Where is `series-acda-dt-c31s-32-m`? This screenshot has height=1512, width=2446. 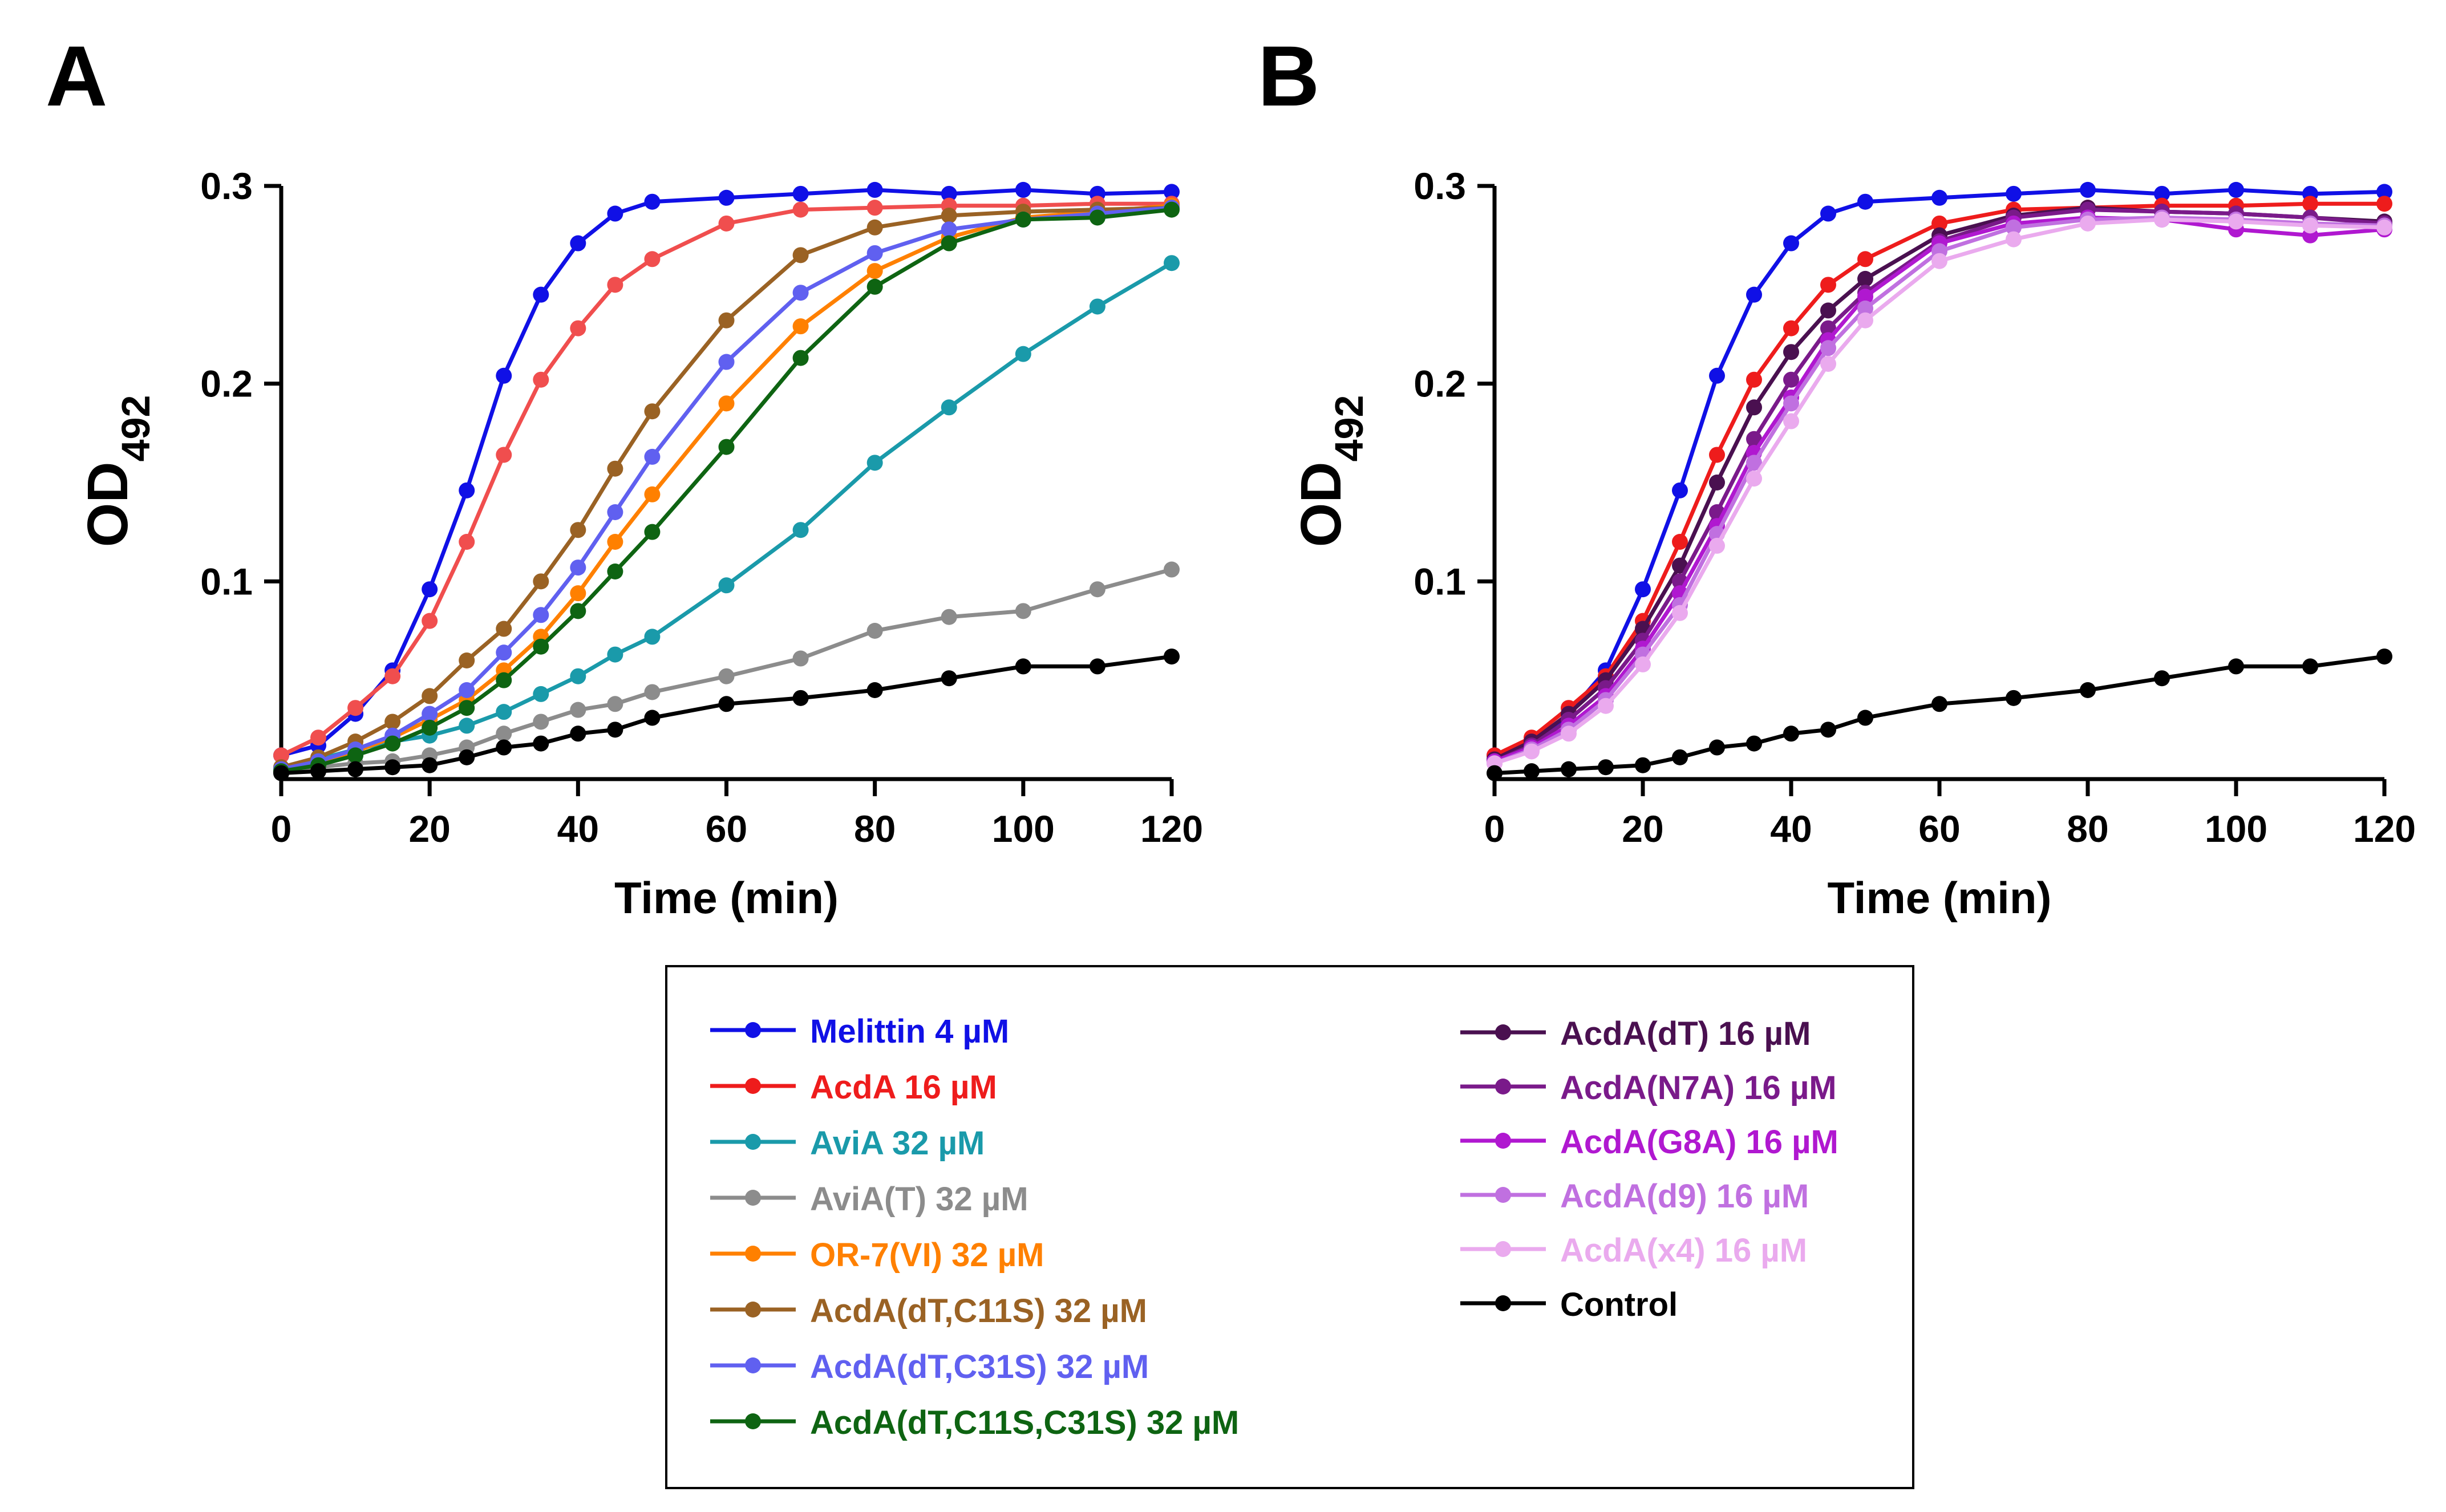 series-acda-dt-c31s-32-m is located at coordinates (726, 488).